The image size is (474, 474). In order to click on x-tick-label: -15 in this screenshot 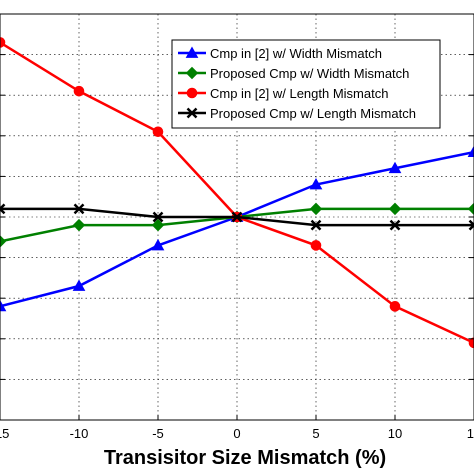, I will do `click(4, 433)`.